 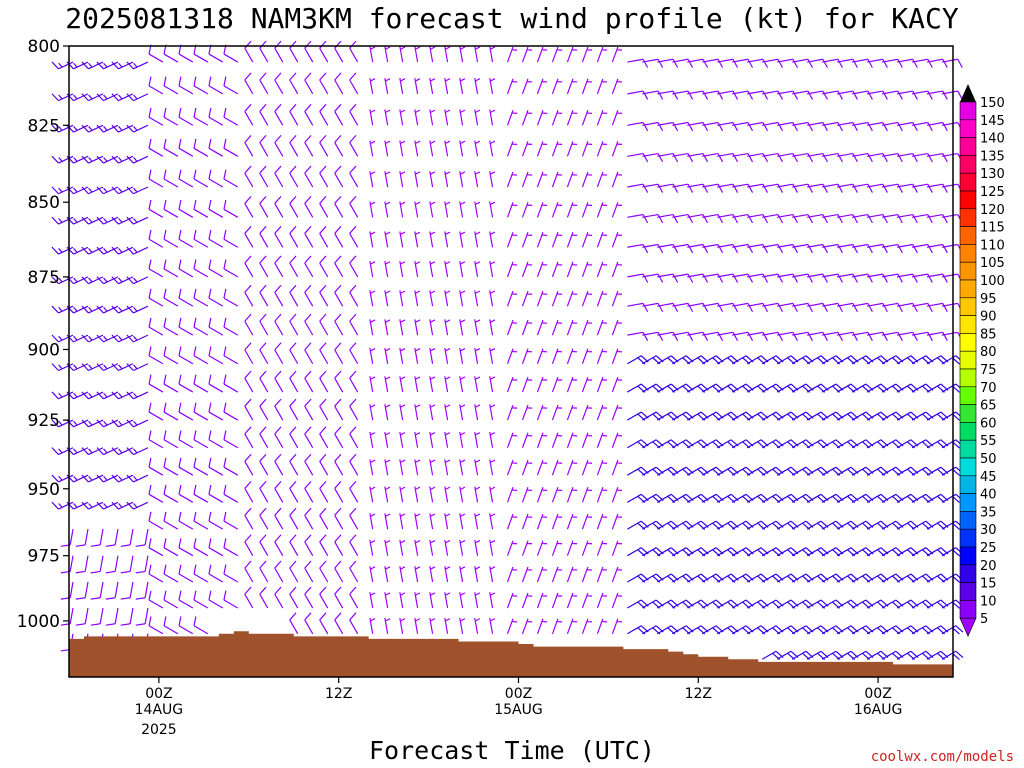 What do you see at coordinates (44, 421) in the screenshot?
I see `y-tick-label: 925` at bounding box center [44, 421].